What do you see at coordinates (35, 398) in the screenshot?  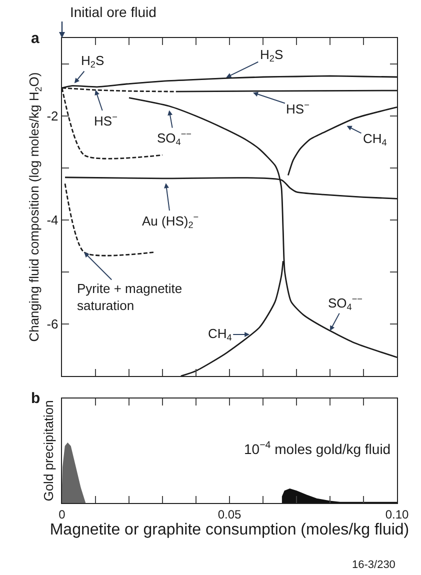 I see `text: b` at bounding box center [35, 398].